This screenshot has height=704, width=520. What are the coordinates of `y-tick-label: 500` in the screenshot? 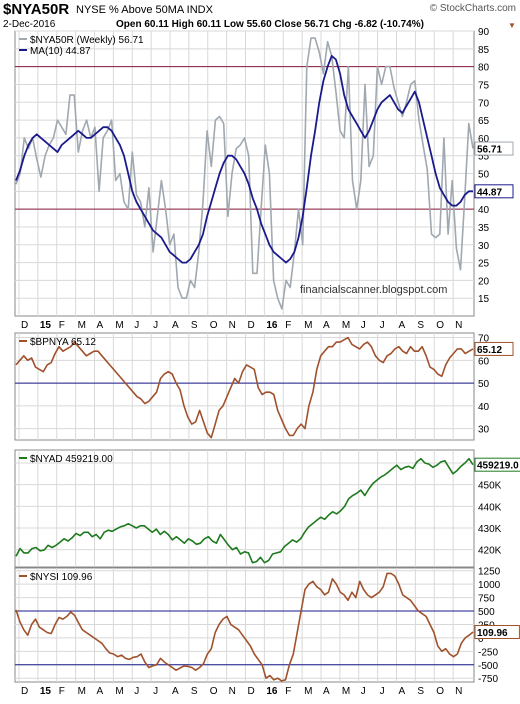 It's located at (486, 612).